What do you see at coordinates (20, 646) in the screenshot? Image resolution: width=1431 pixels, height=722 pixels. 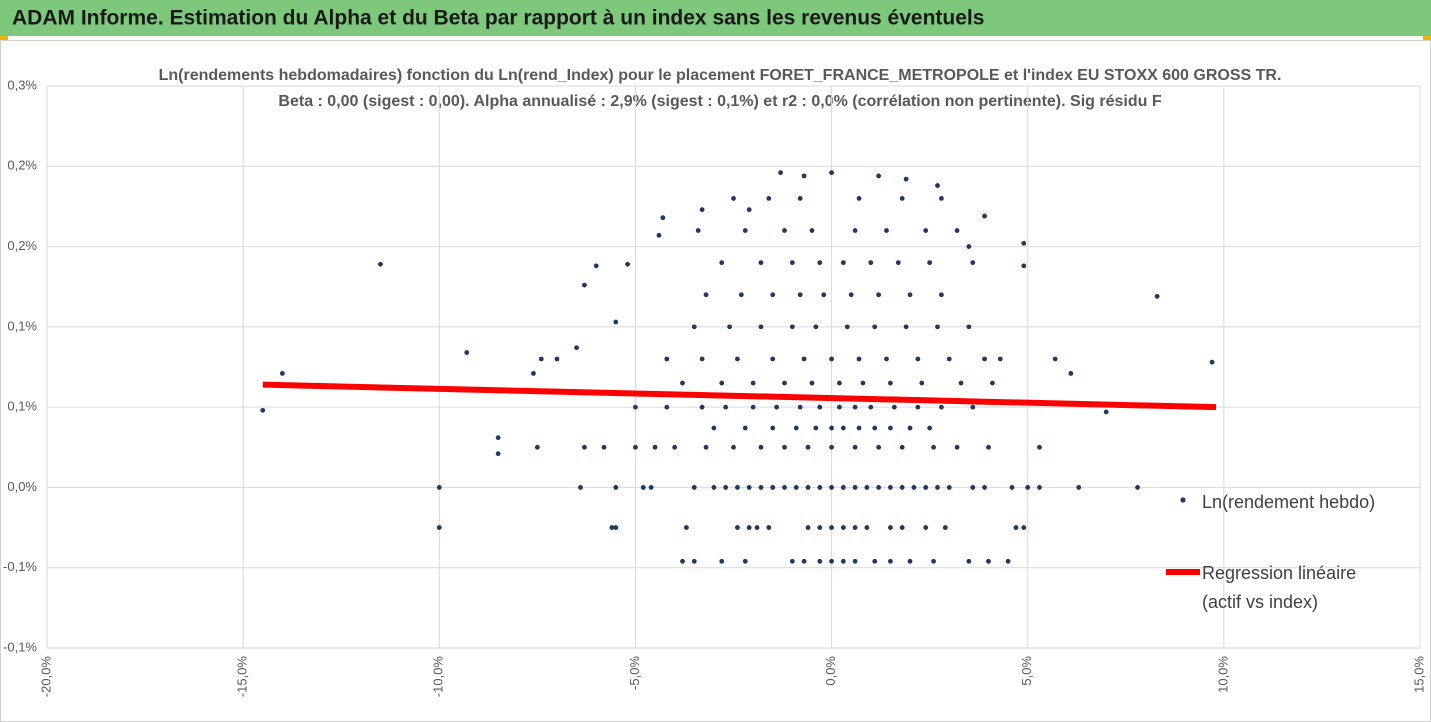 I see `y-tick-label: -0,1%` at bounding box center [20, 646].